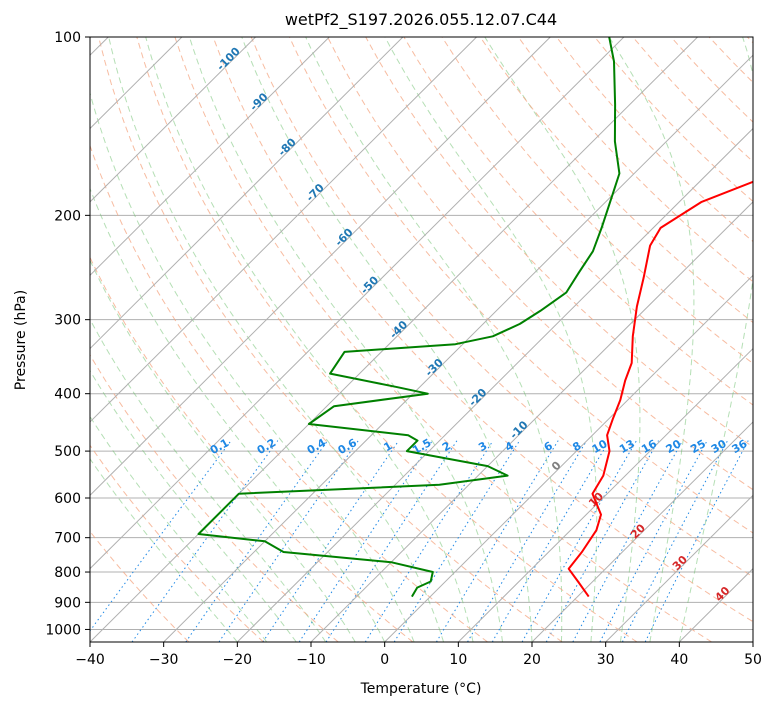 The height and width of the screenshot is (708, 775). What do you see at coordinates (238, 660) in the screenshot?
I see `x-tick-label: −20` at bounding box center [238, 660].